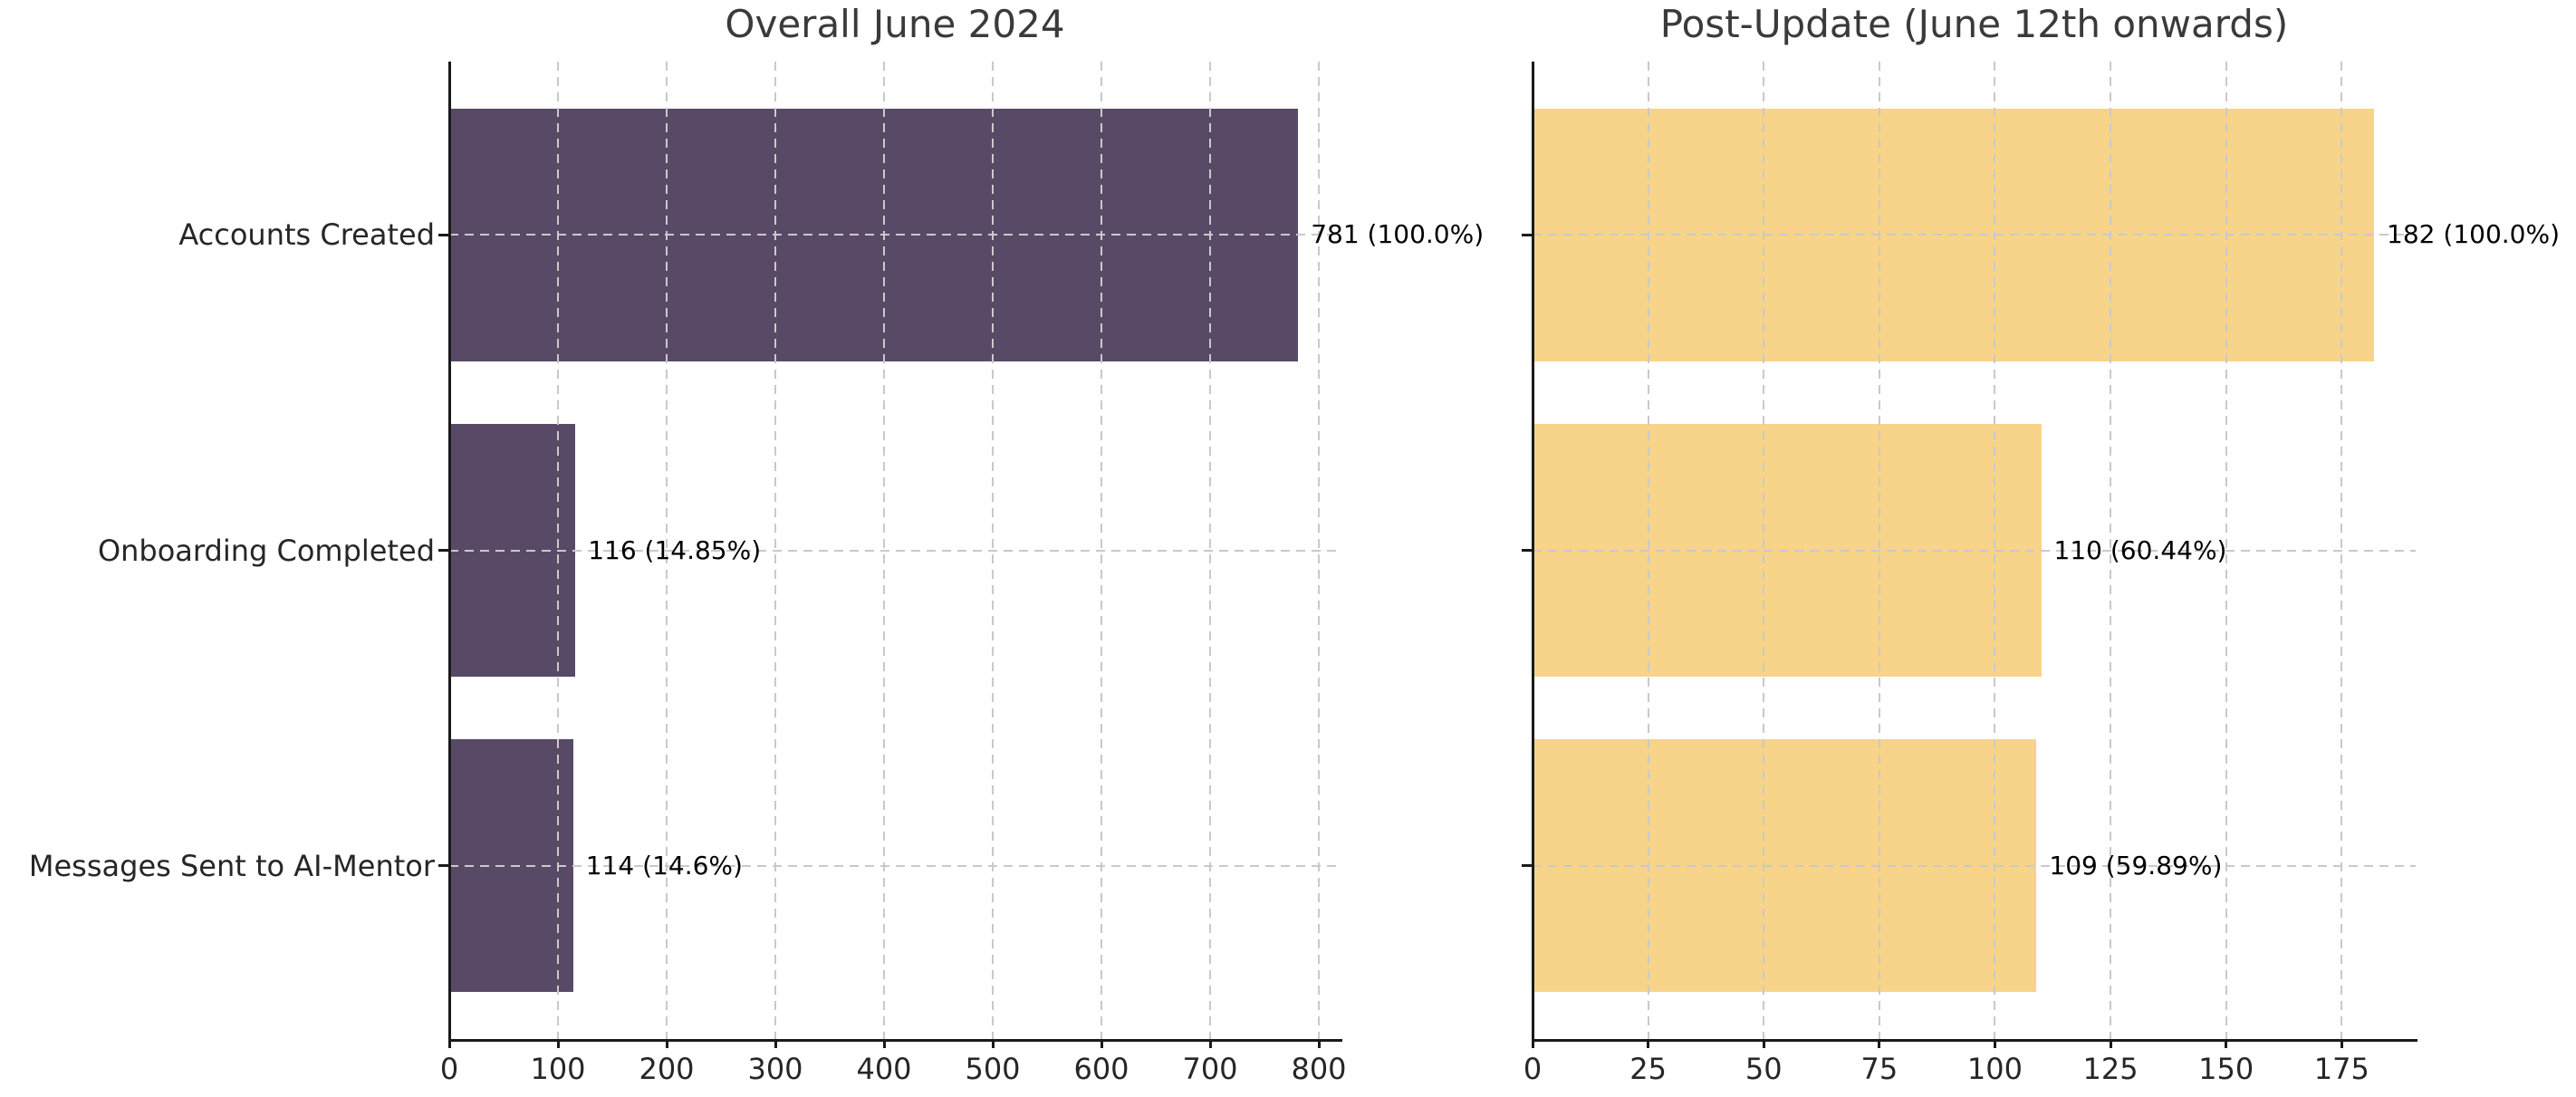 Image resolution: width=2576 pixels, height=1097 pixels. What do you see at coordinates (775, 1069) in the screenshot?
I see `x-tick-label: 300` at bounding box center [775, 1069].